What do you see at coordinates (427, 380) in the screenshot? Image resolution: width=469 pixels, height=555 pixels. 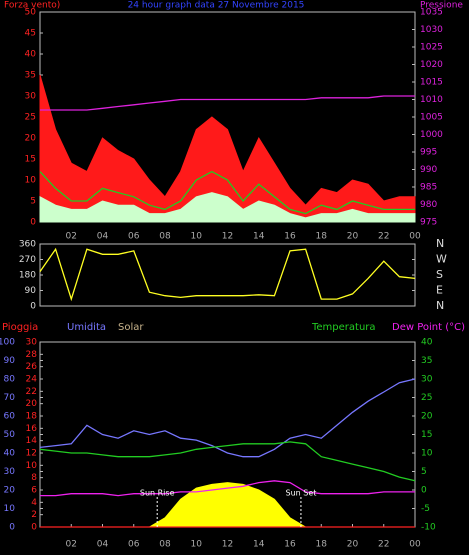 I see `y2-tick-label: 30` at bounding box center [427, 380].